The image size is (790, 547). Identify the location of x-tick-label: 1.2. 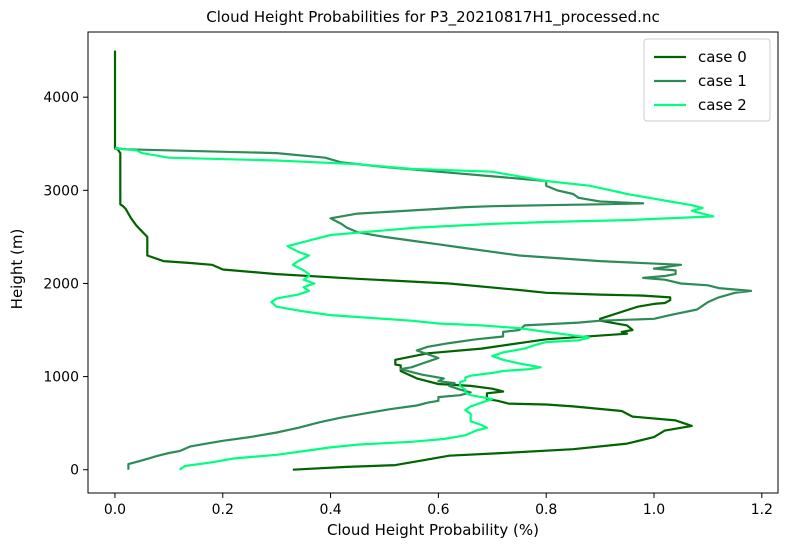
(762, 510).